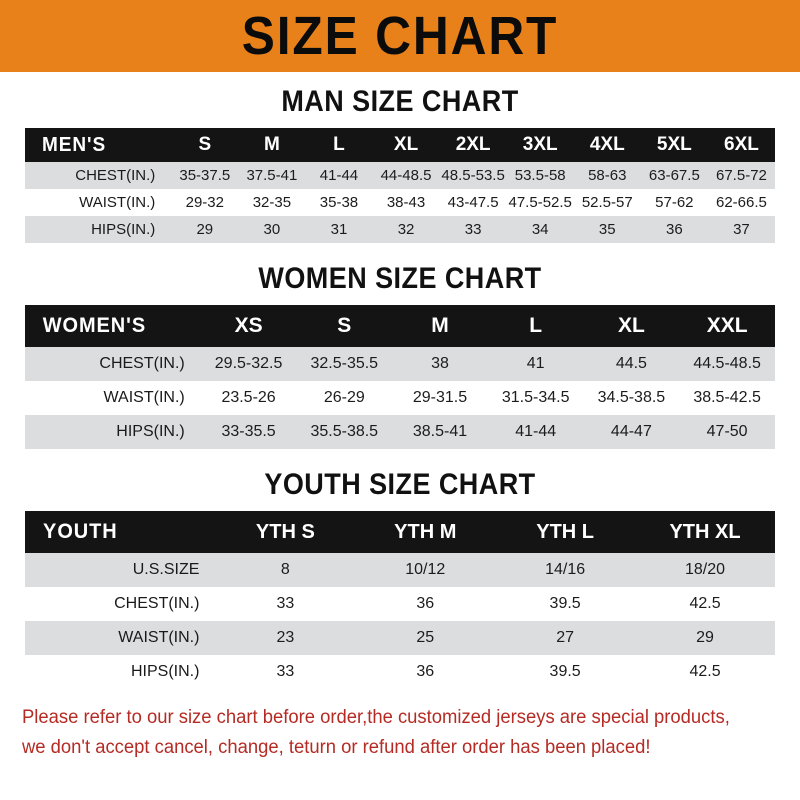  I want to click on measurement-value: 35-38, so click(339, 202).